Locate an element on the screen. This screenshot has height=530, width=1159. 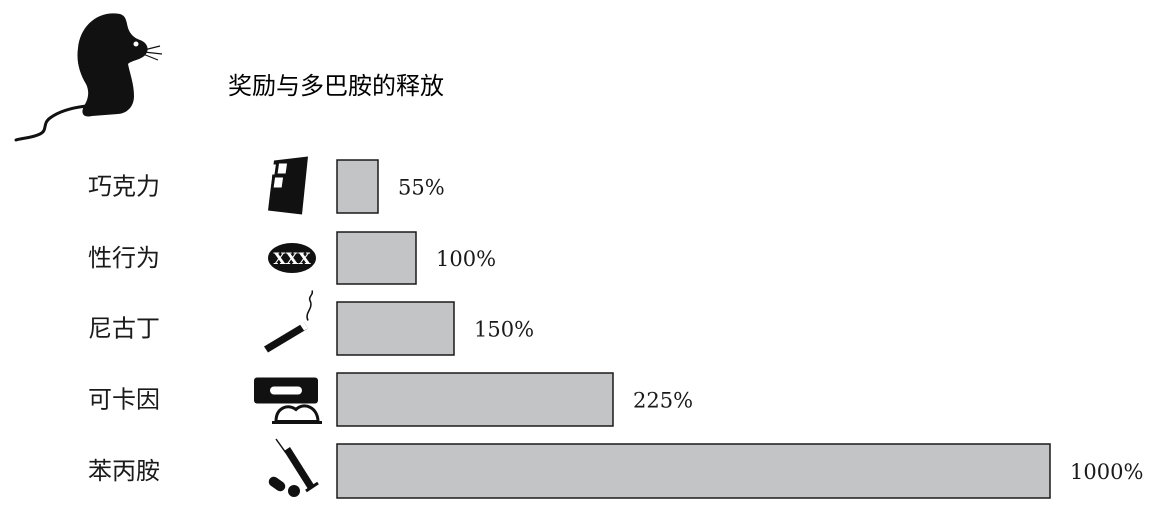
xxx-badge-icon: XXX is located at coordinates (292, 258).